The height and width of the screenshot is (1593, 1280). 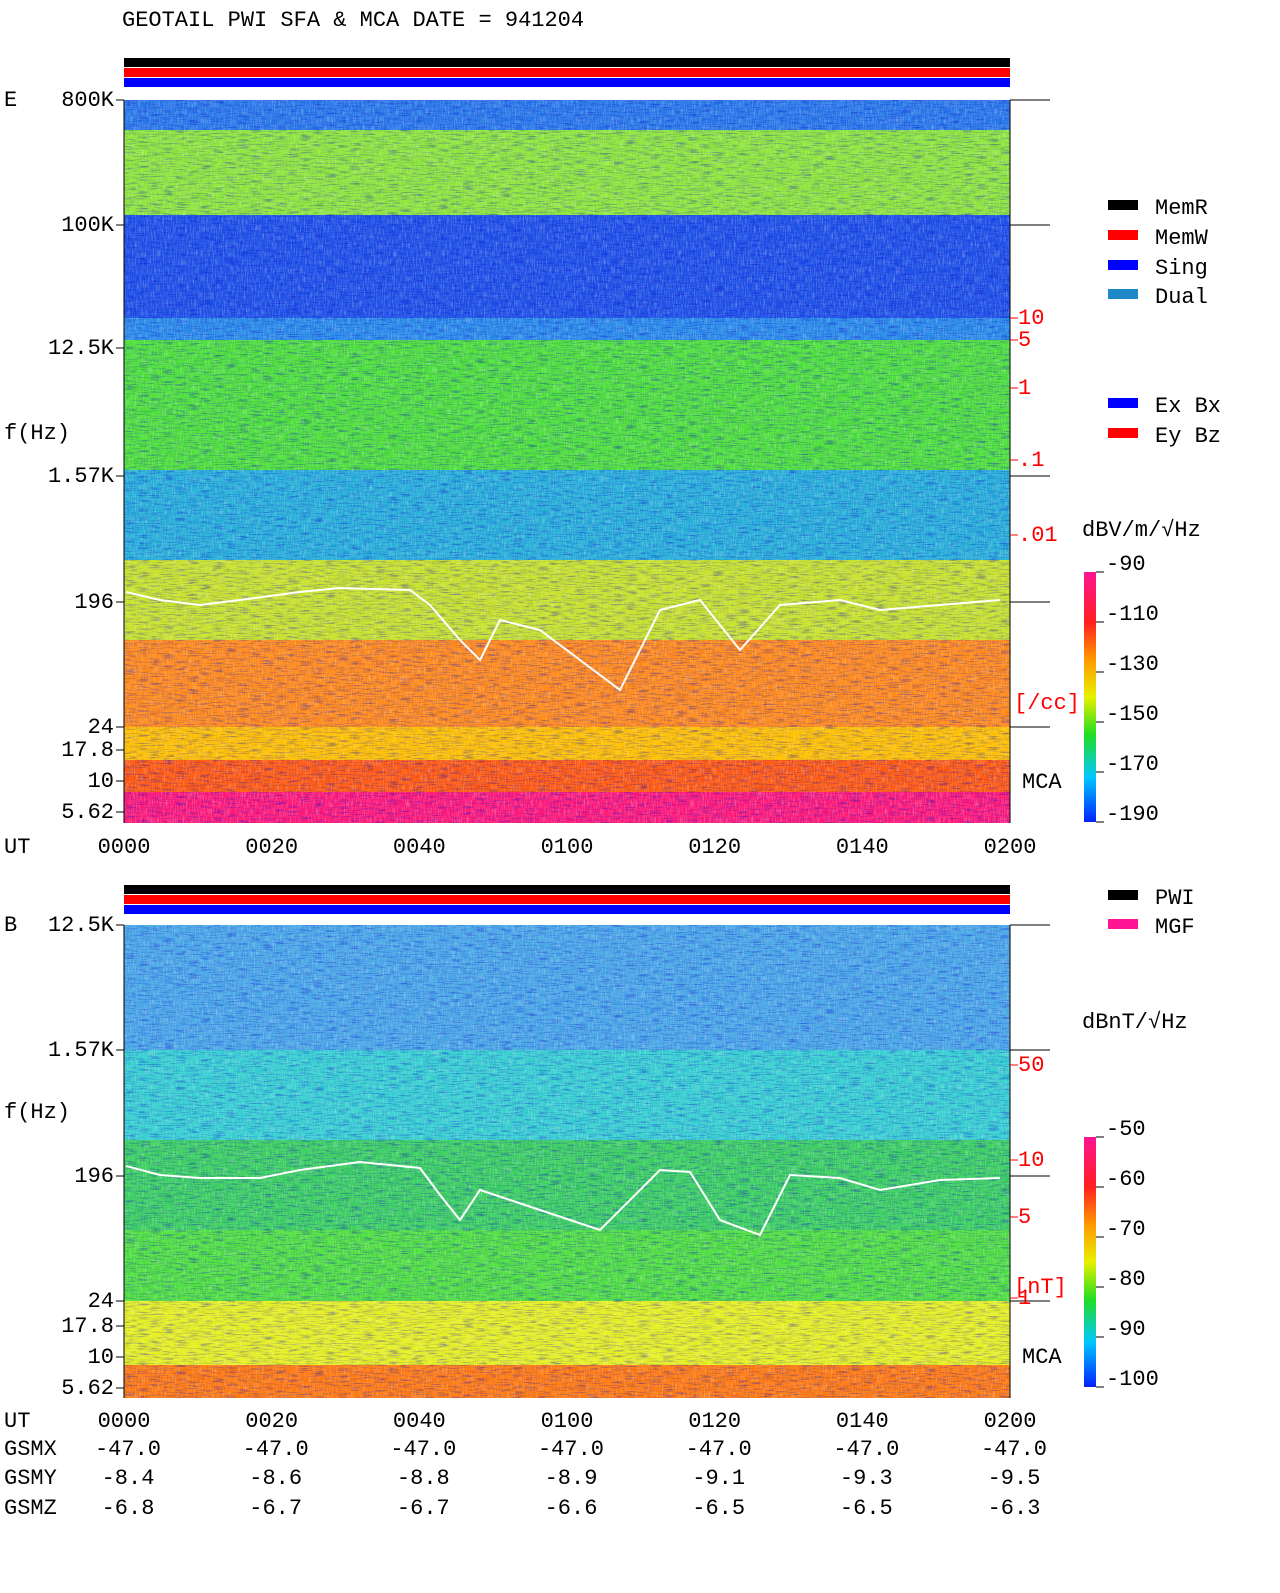 I want to click on orbit-value: -6.3, so click(x=1014, y=1508).